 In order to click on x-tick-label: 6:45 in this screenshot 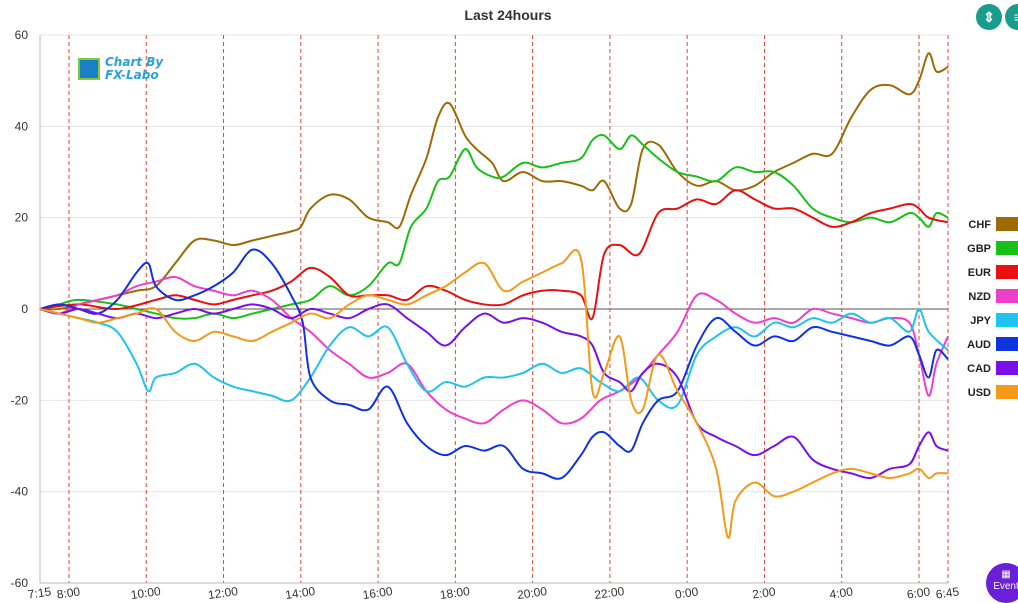, I will do `click(947, 592)`.